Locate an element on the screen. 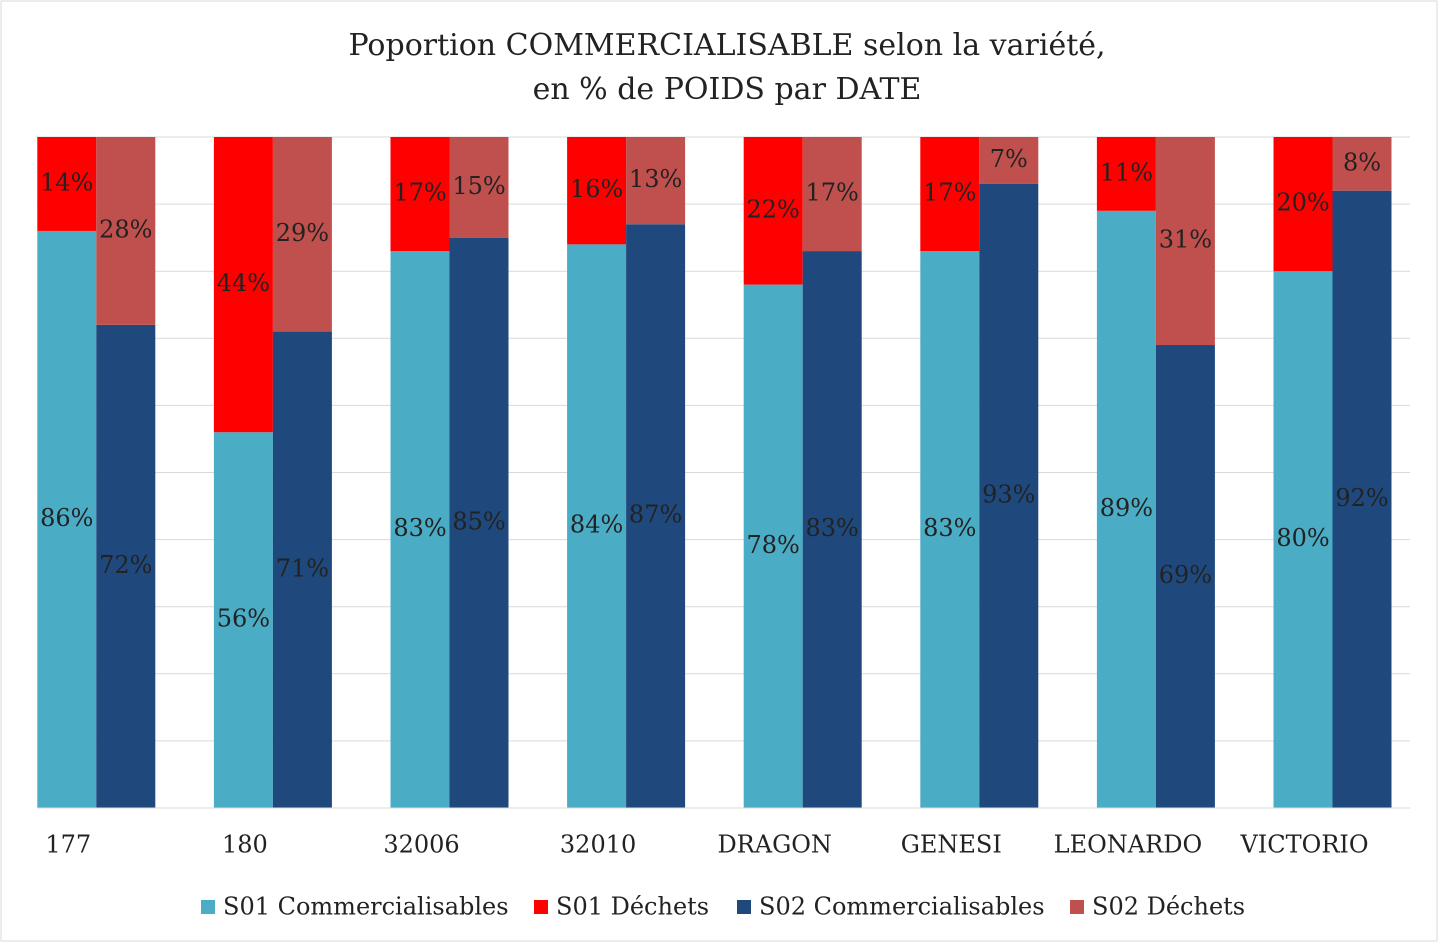 The image size is (1438, 942). data-label: 71% is located at coordinates (302, 568).